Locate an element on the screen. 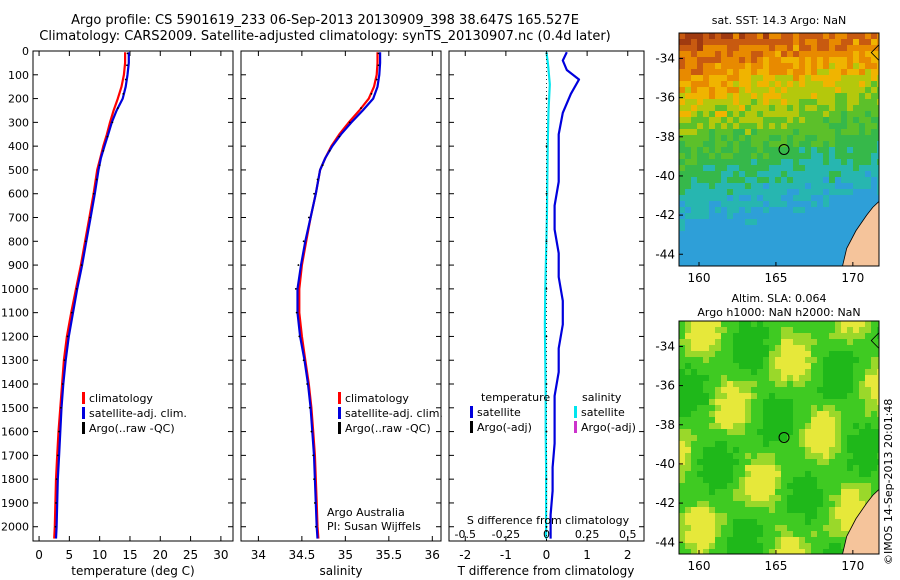  x-tick-label: 30 is located at coordinates (220, 555).